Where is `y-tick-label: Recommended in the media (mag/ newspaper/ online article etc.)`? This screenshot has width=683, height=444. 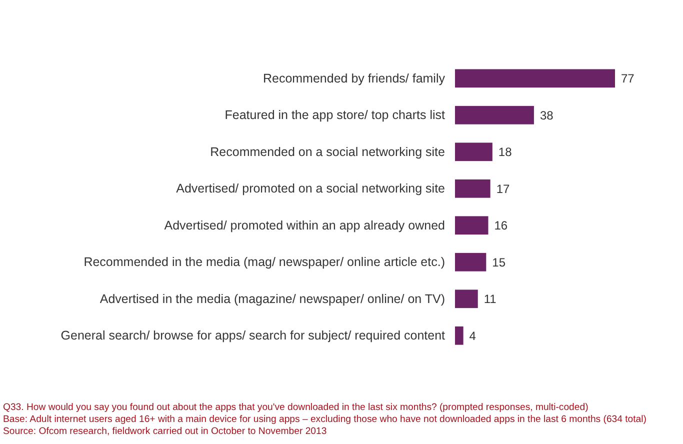
y-tick-label: Recommended in the media (mag/ newspaper/ online article etc.) is located at coordinates (264, 262).